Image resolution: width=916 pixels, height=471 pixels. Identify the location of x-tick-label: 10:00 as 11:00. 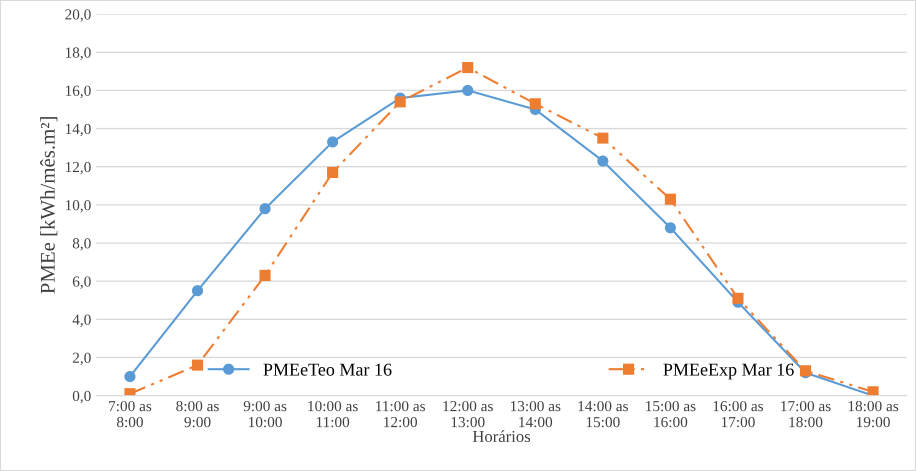
(333, 414).